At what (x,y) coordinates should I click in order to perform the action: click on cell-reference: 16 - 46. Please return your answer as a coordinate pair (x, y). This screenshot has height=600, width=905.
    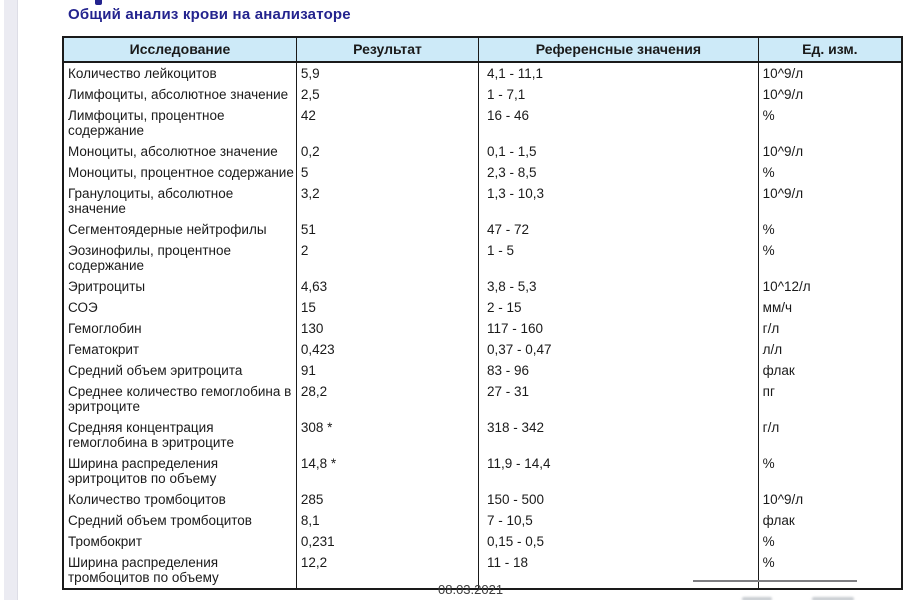
    Looking at the image, I should click on (619, 123).